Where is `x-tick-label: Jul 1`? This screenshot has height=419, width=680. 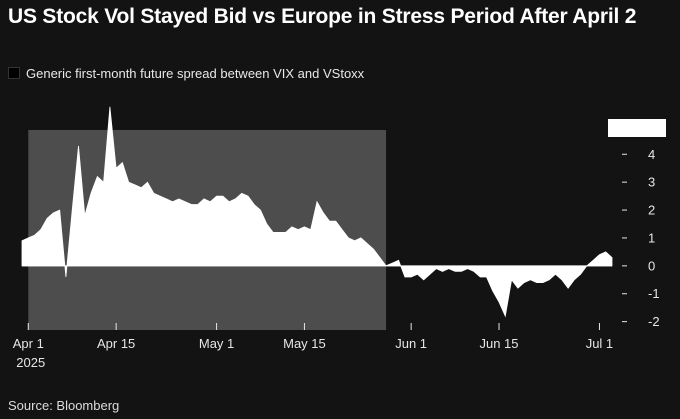 x-tick-label: Jul 1 is located at coordinates (599, 343).